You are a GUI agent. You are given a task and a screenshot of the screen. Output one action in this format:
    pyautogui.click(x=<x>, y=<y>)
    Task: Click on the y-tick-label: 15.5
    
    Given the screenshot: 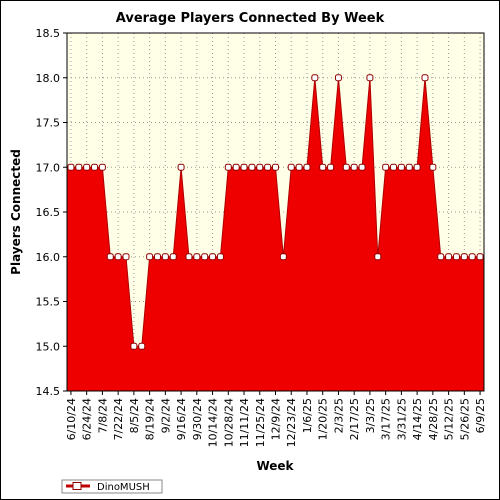 What is the action you would take?
    pyautogui.click(x=48, y=302)
    